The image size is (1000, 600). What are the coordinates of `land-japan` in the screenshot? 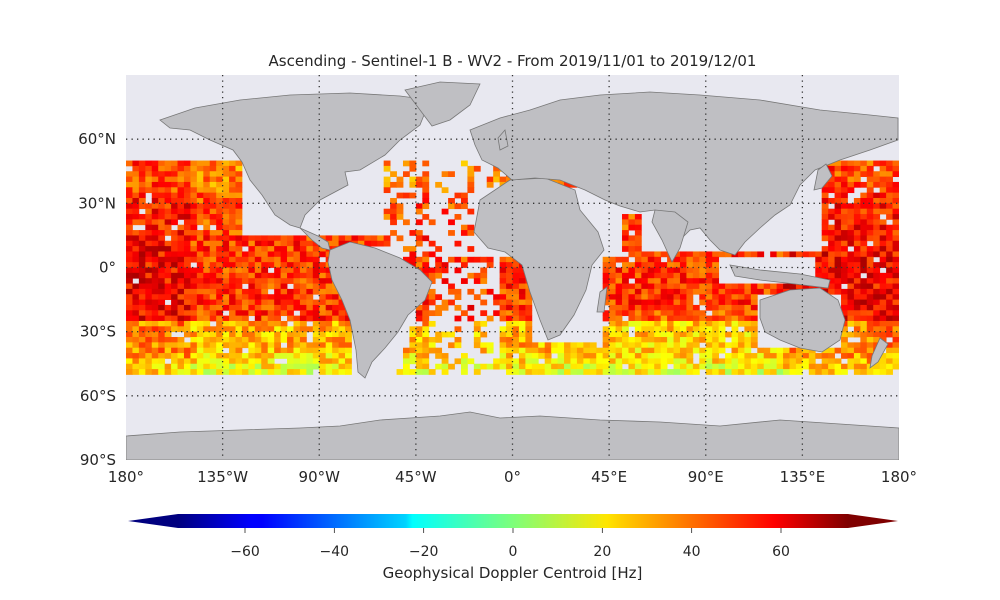 It's located at (823, 177).